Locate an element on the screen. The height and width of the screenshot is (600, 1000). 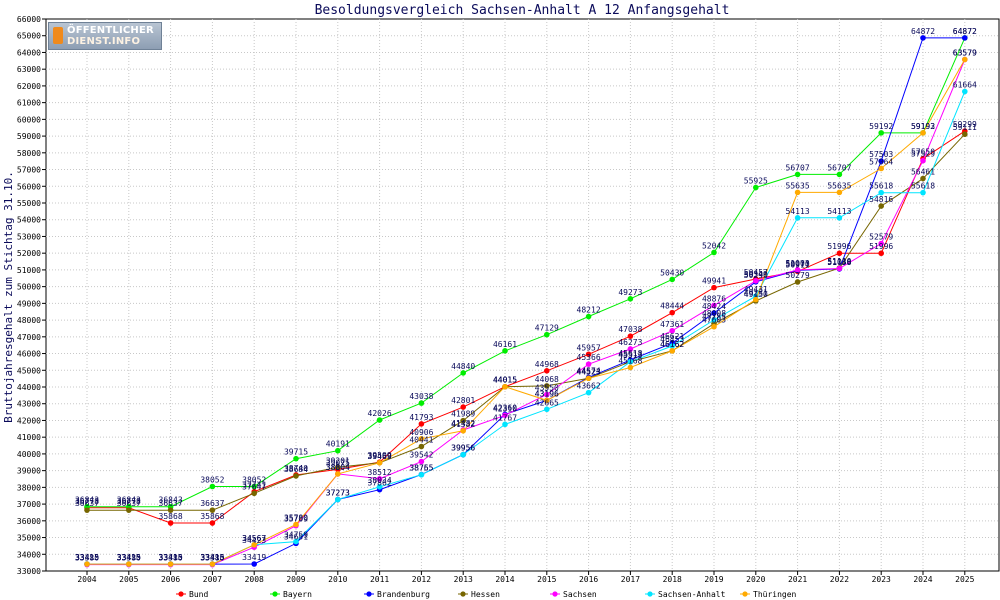
data-label: 49941 is located at coordinates (714, 281).